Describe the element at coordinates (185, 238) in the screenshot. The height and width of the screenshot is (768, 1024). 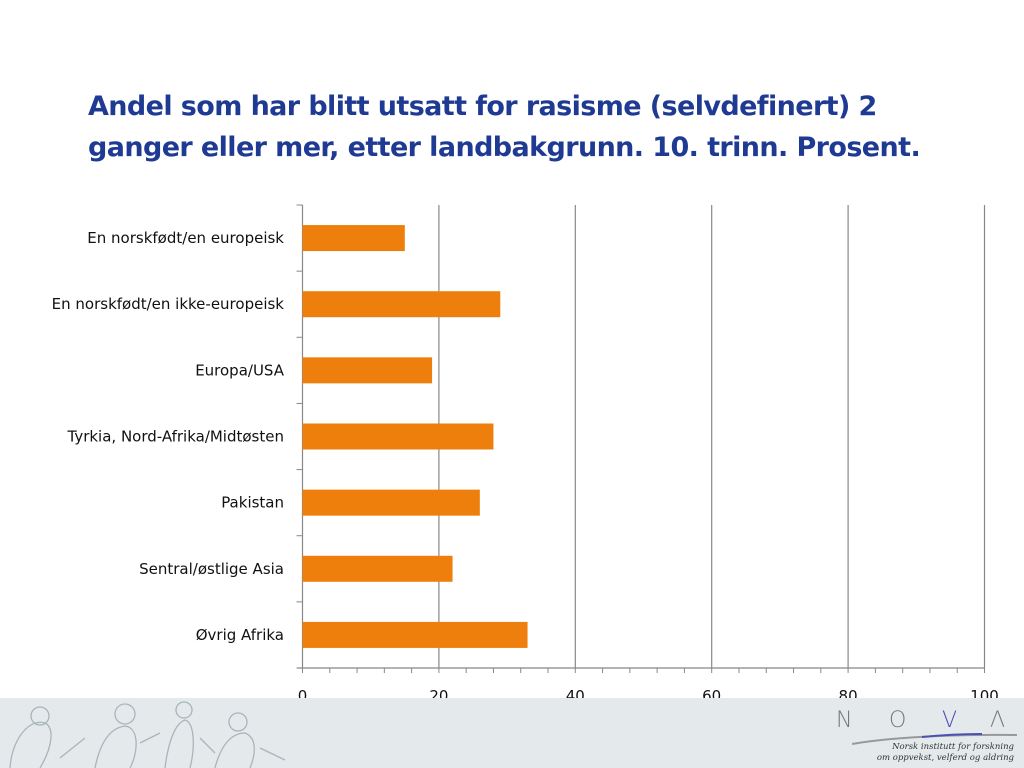
I see `category-label: En norskfødt/en europeisk` at that location.